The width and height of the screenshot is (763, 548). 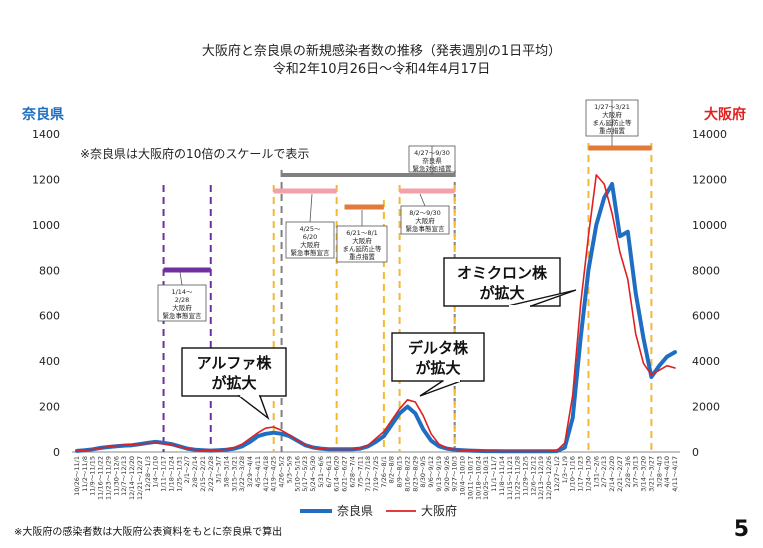 What do you see at coordinates (266, 474) in the screenshot?
I see `x-tick-label: 4/12～4/18` at bounding box center [266, 474].